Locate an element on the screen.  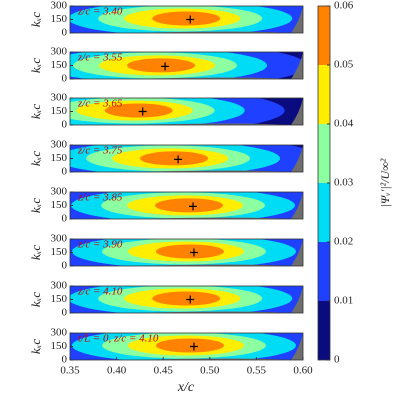
colorbar-tick-label: 0.04 is located at coordinates (344, 124).